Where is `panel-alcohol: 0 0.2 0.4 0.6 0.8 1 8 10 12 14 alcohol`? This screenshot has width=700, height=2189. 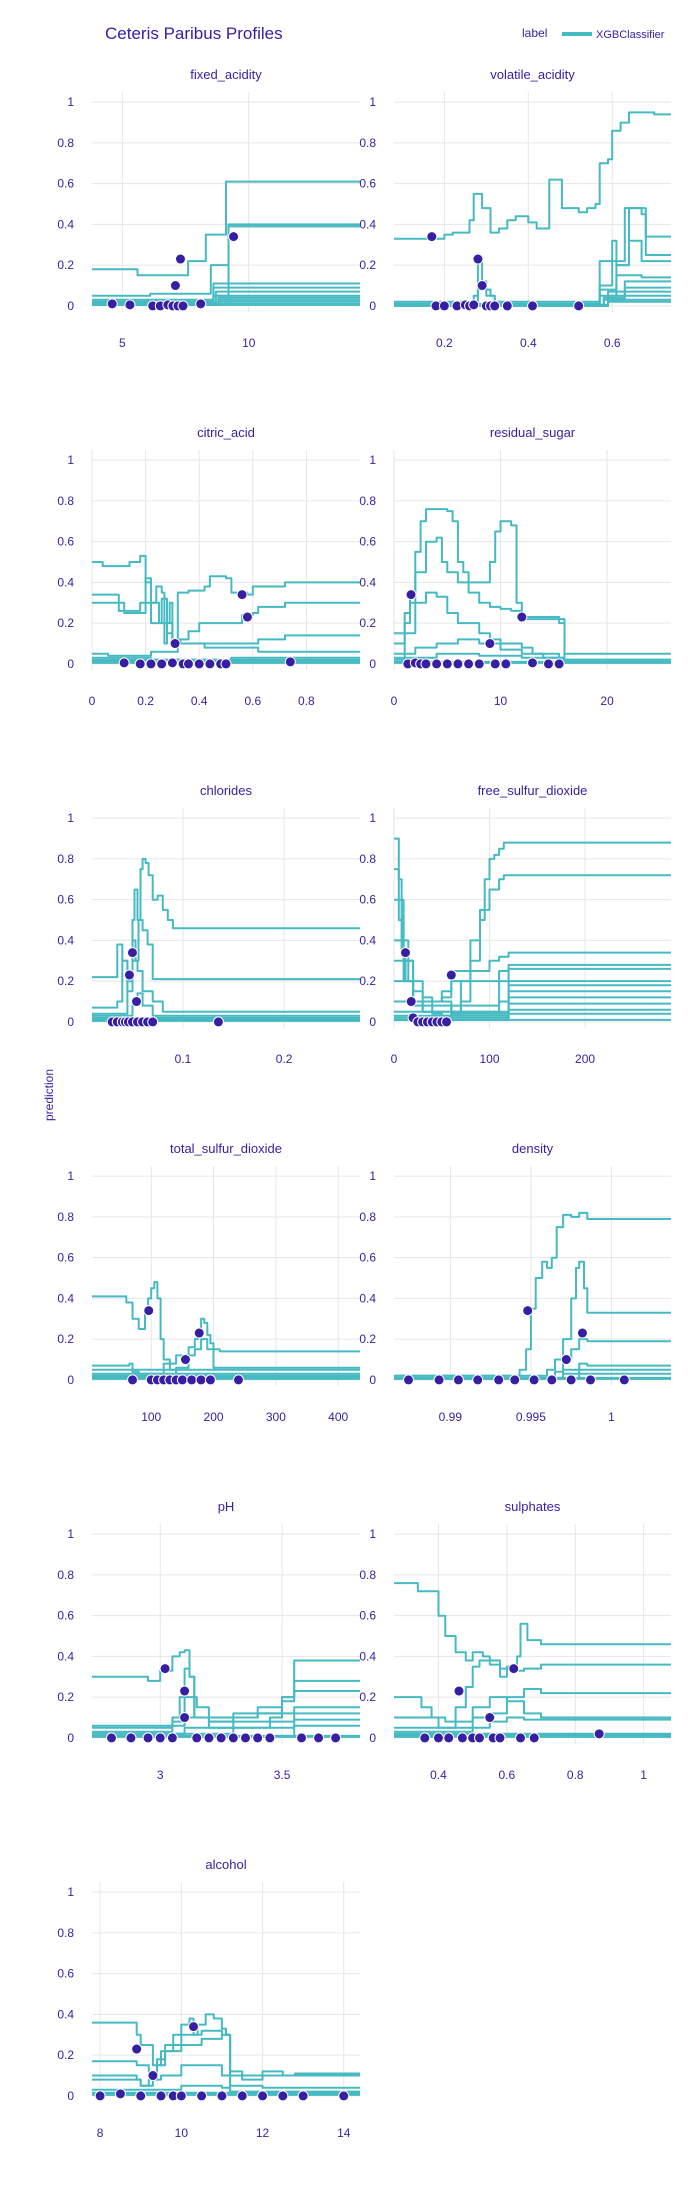
panel-alcohol: 0 0.2 0.4 0.6 0.8 1 8 10 12 14 alcohol is located at coordinates (208, 1998).